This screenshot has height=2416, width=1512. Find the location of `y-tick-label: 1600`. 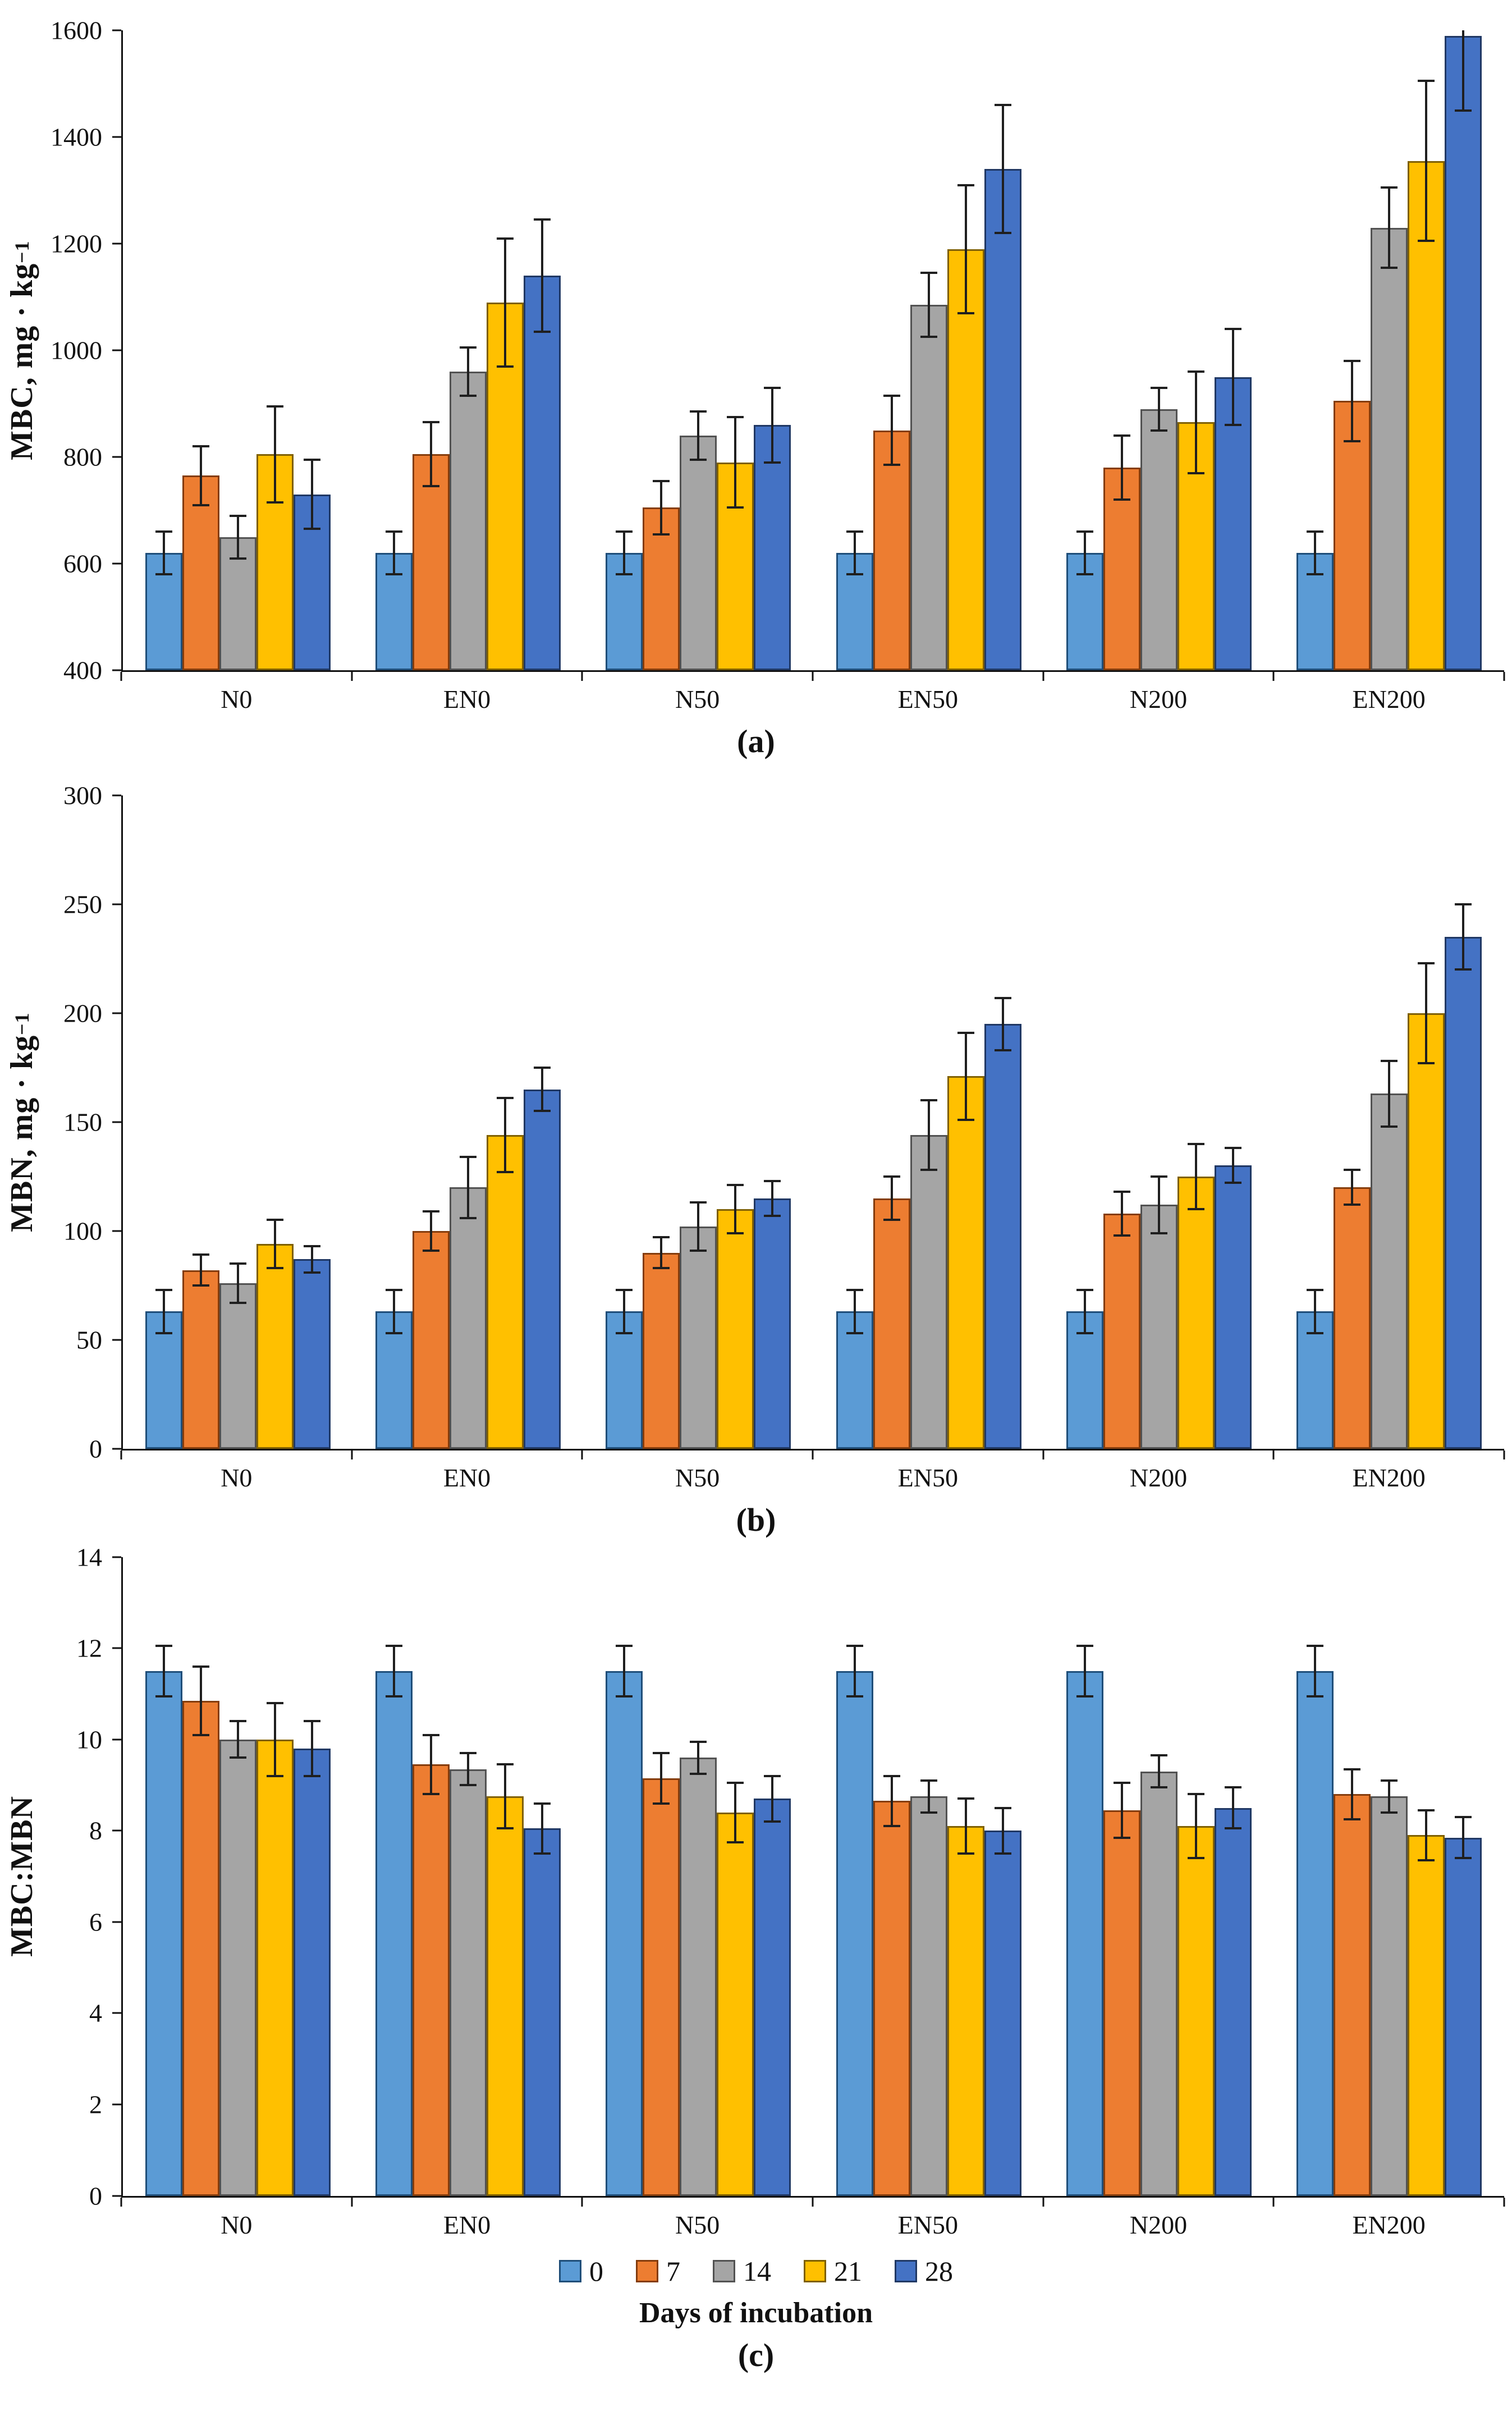

y-tick-label: 1600 is located at coordinates (77, 30).